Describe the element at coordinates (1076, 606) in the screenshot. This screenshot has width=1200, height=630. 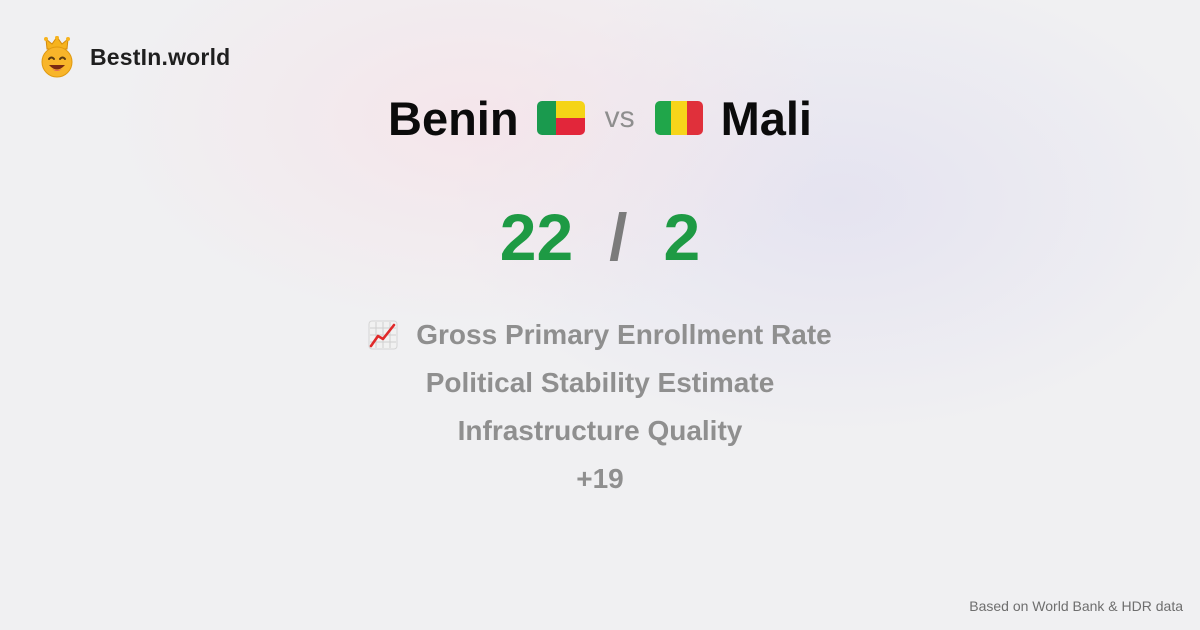
I see `data-source-note: Based on World Bank & HDR data` at that location.